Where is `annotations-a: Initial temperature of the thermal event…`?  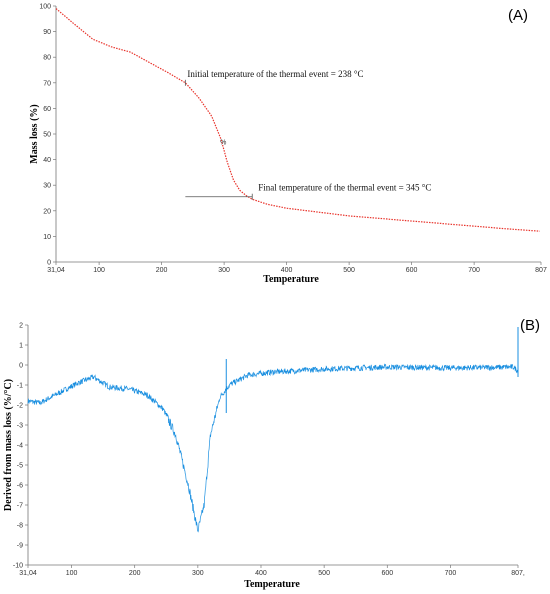
annotations-a: Initial temperature of the thermal event… is located at coordinates (307, 134).